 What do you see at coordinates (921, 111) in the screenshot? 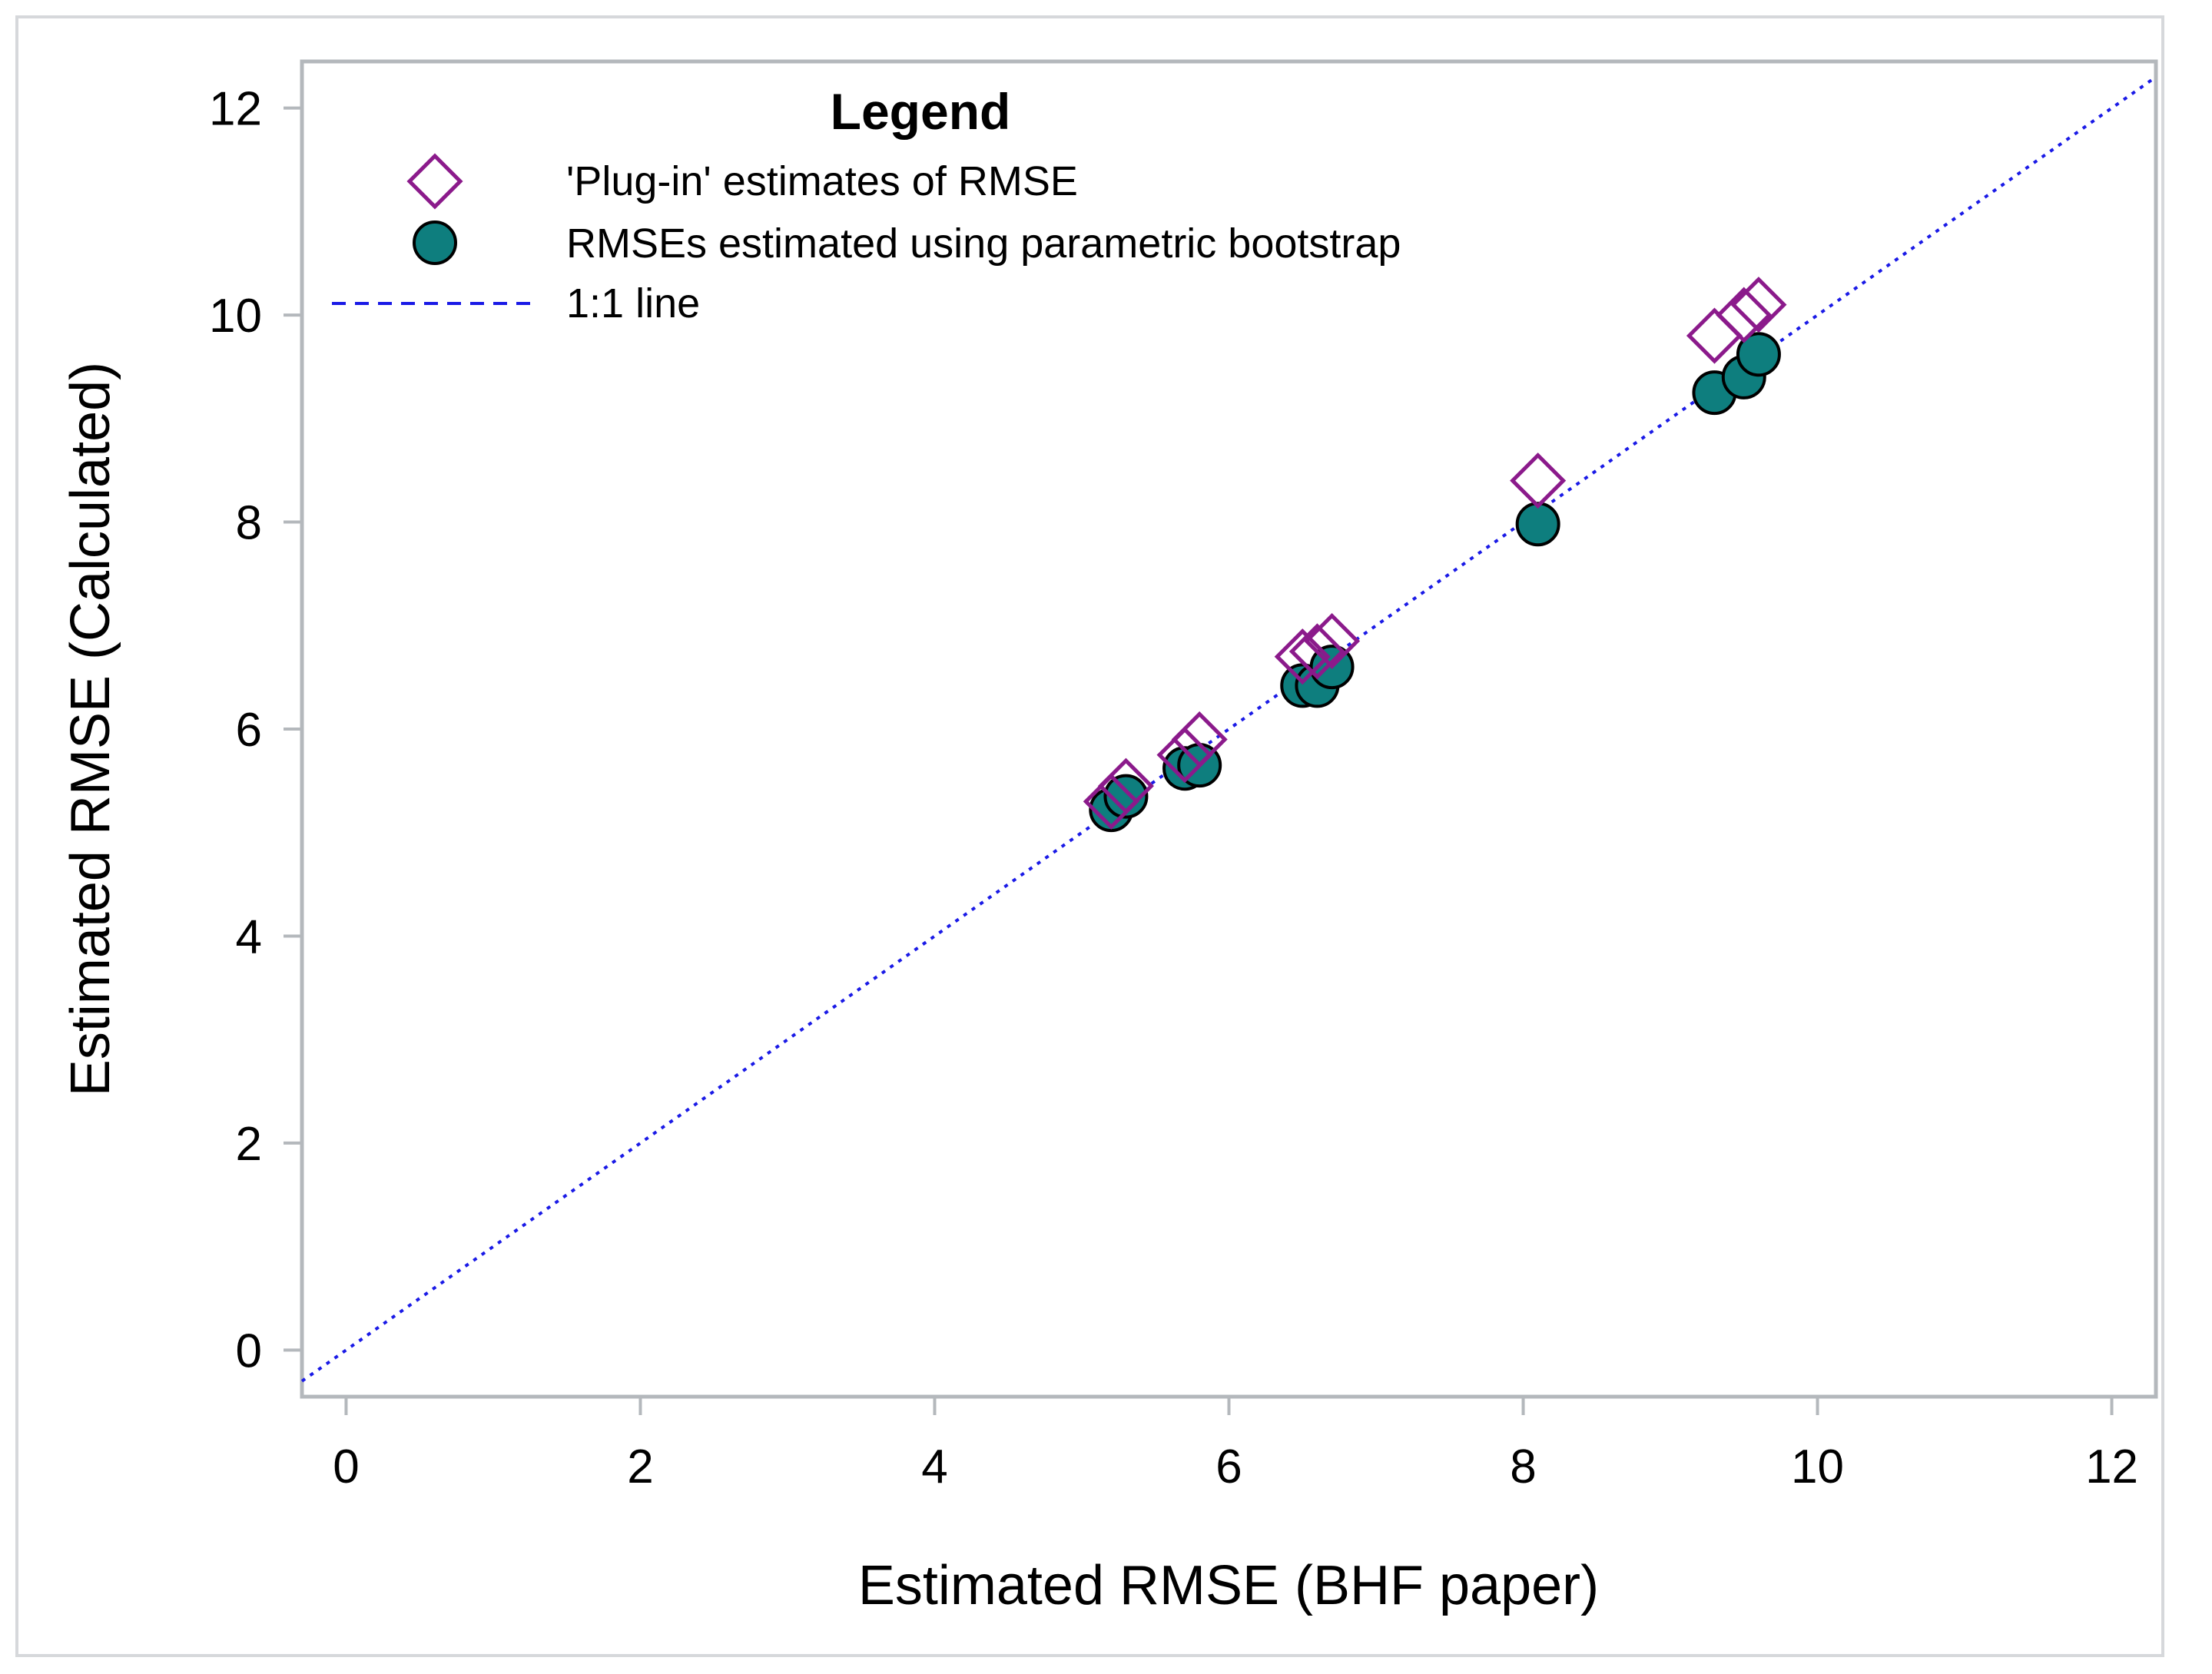
I see `legend-title: Legend` at bounding box center [921, 111].